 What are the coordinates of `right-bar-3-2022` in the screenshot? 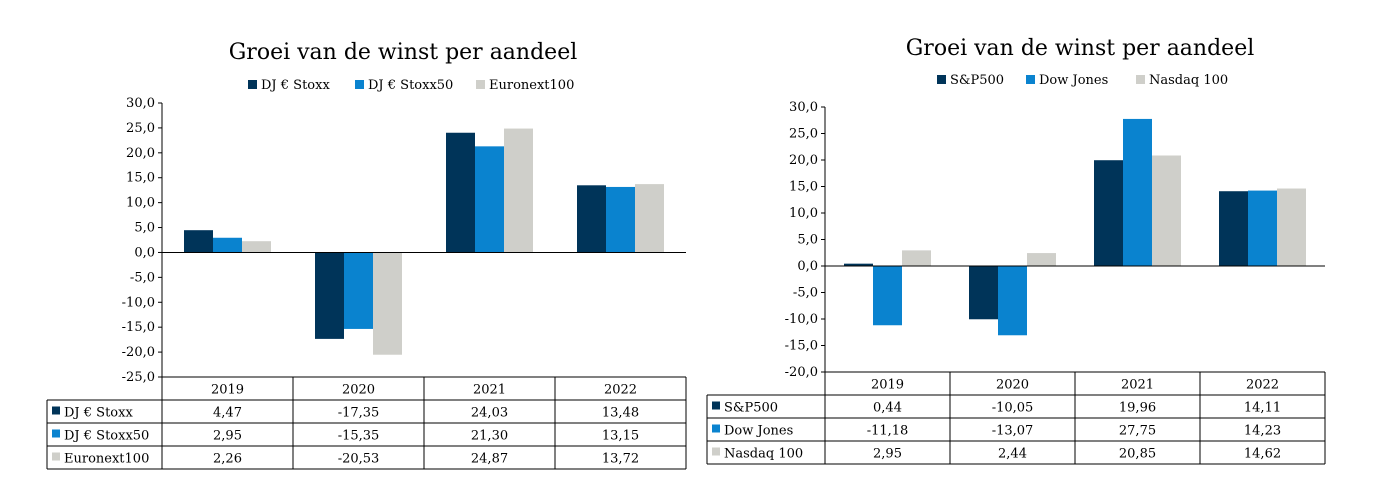 It's located at (1291, 227).